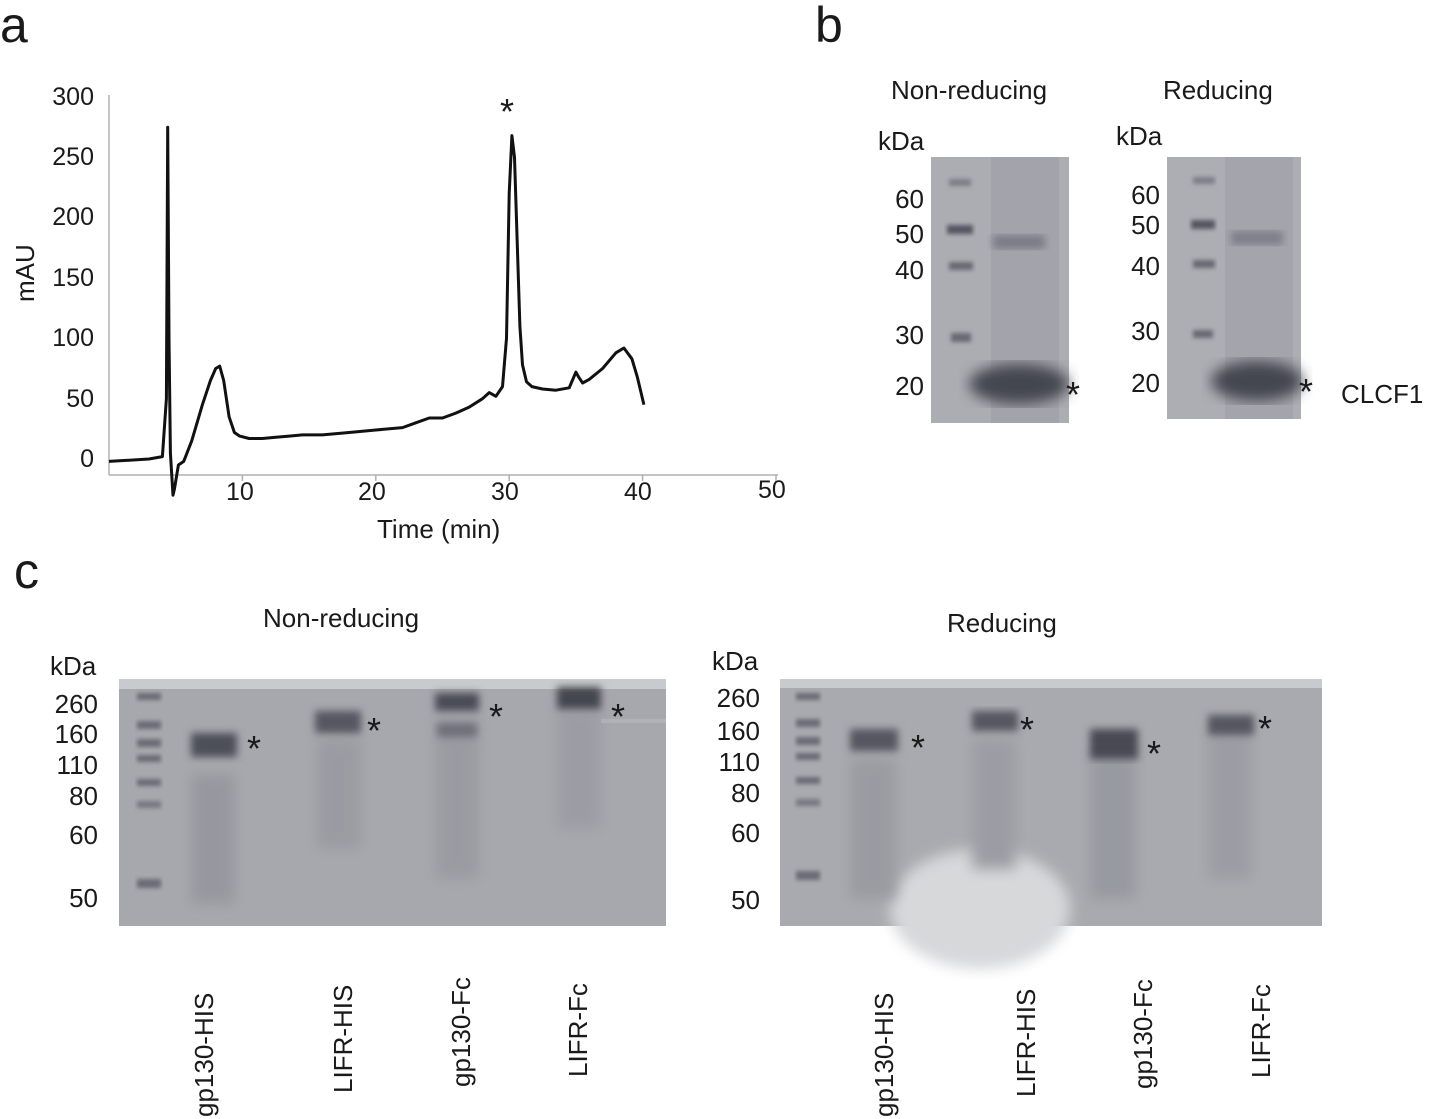 The height and width of the screenshot is (1119, 1430). I want to click on gel-c2-band-marker-3: *, so click(1154, 753).